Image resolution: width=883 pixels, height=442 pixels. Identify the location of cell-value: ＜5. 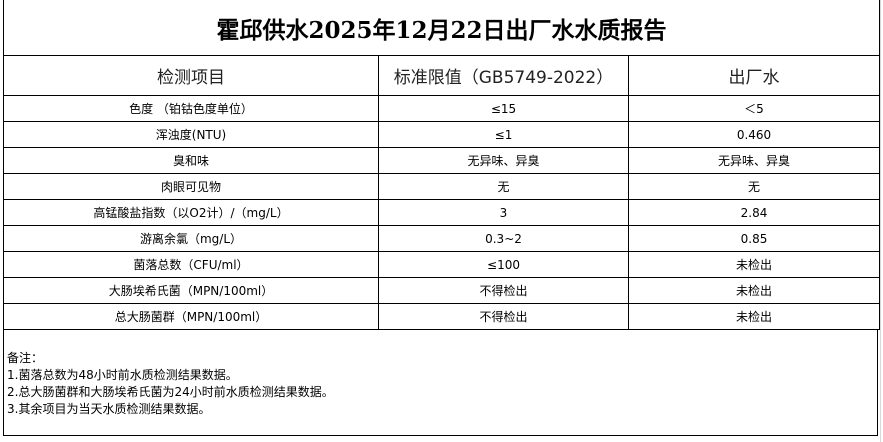
(754, 108).